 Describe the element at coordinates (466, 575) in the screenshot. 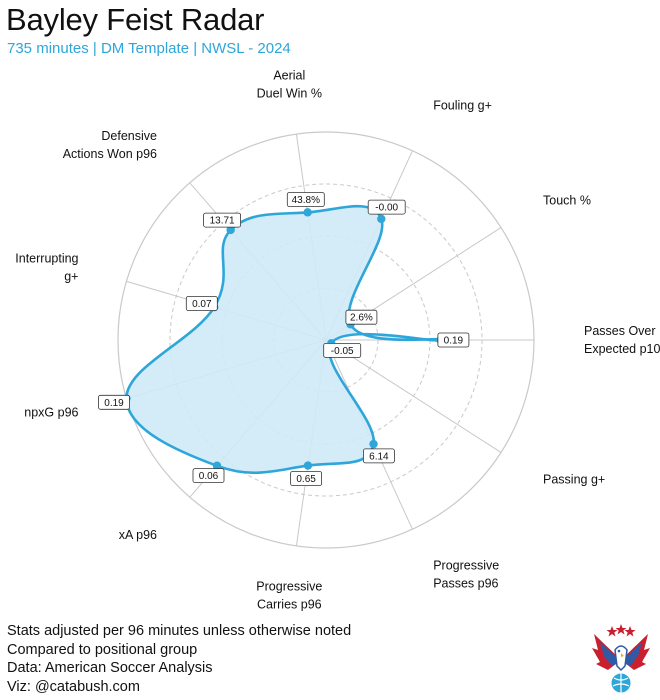

I see `axis-label: Progressive Passes p96` at that location.